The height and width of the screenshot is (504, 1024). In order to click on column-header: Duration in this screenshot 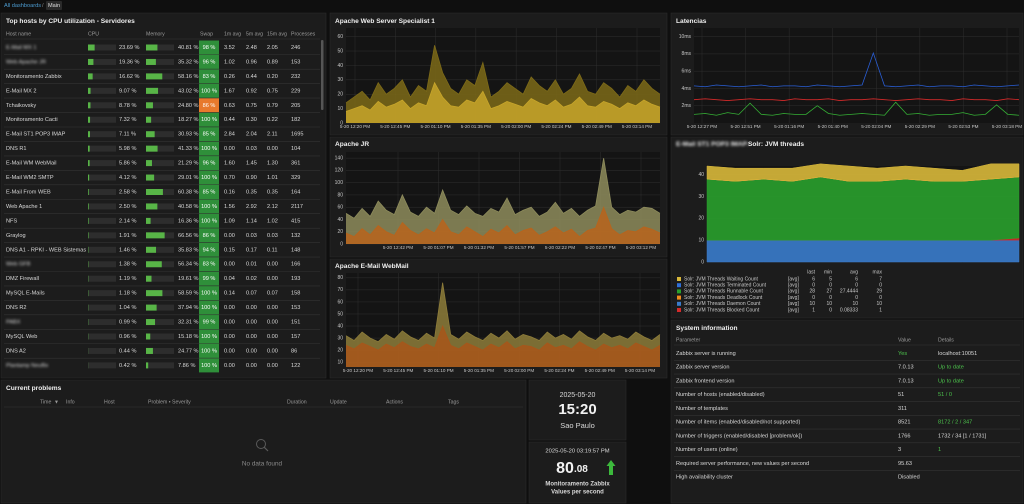, I will do `click(297, 402)`.